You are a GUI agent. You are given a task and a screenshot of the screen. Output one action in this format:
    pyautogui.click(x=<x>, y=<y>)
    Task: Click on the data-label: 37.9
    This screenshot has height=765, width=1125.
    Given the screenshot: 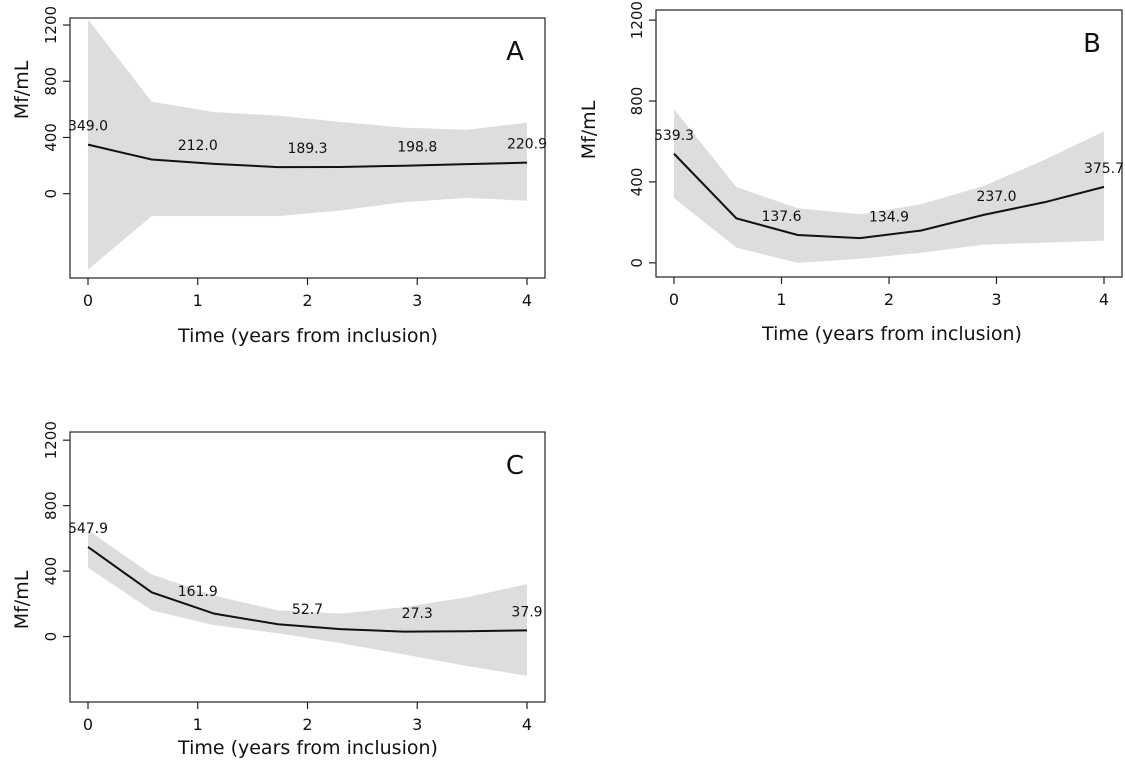 What is the action you would take?
    pyautogui.click(x=526, y=612)
    